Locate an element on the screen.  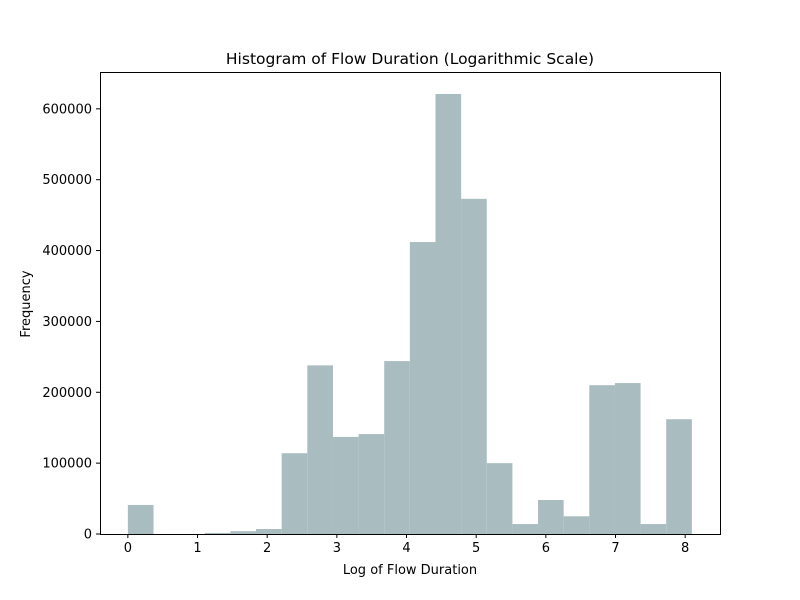
y-tick-label: 600000 is located at coordinates (67, 109).